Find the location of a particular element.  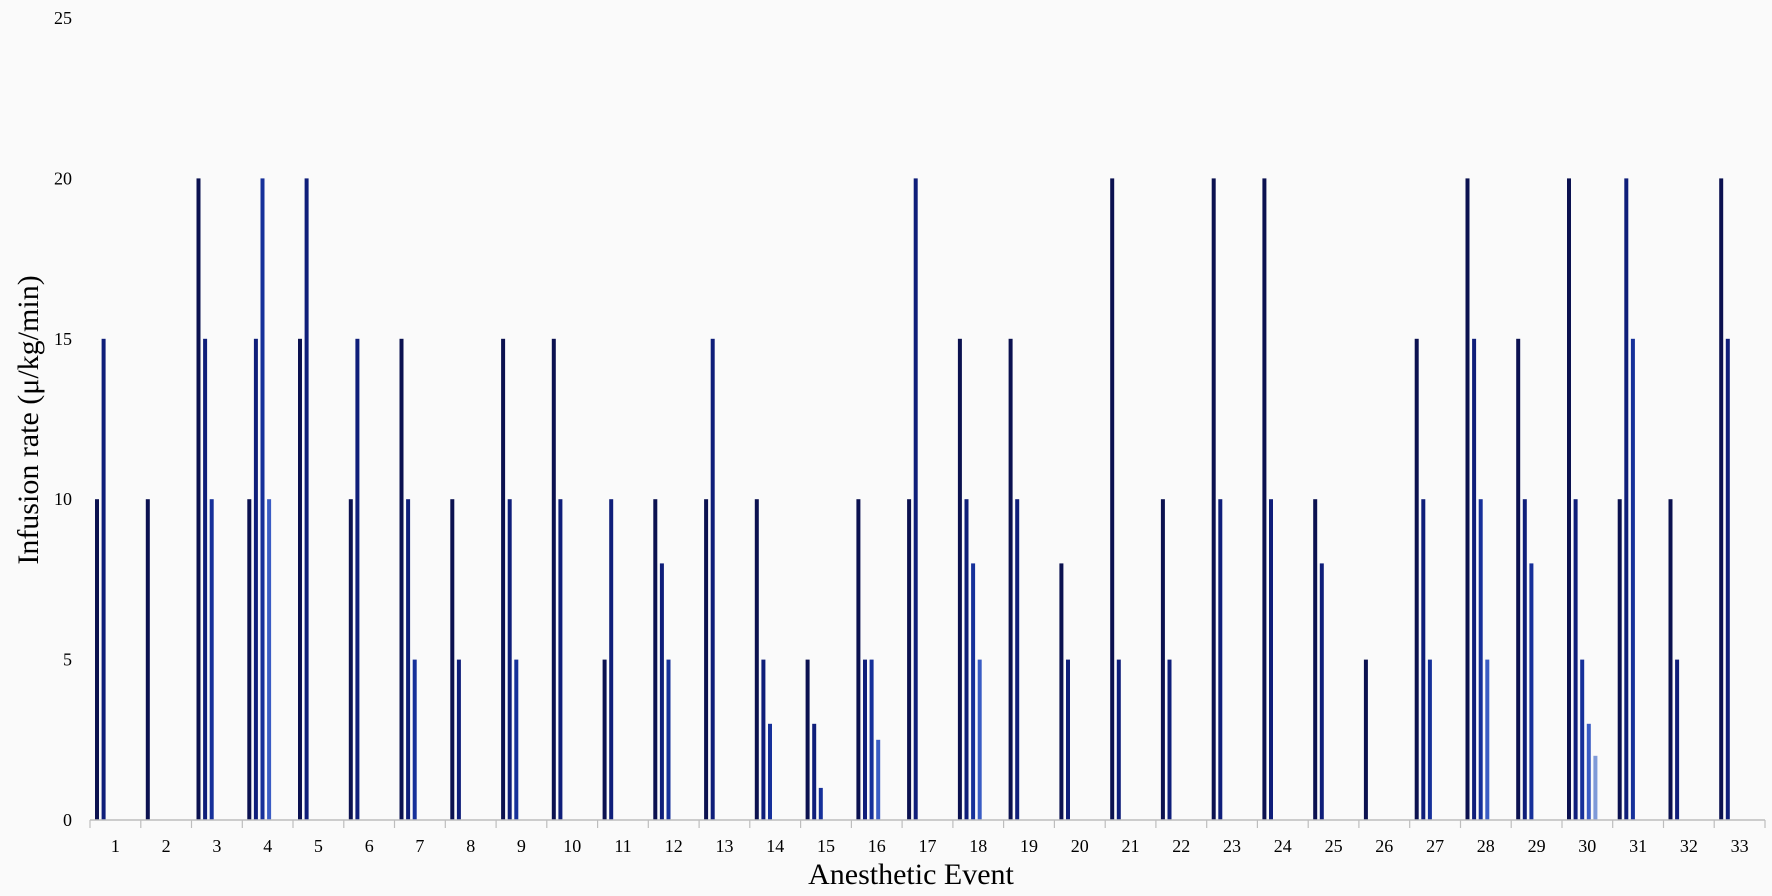

x-tick-label: 7 is located at coordinates (419, 846).